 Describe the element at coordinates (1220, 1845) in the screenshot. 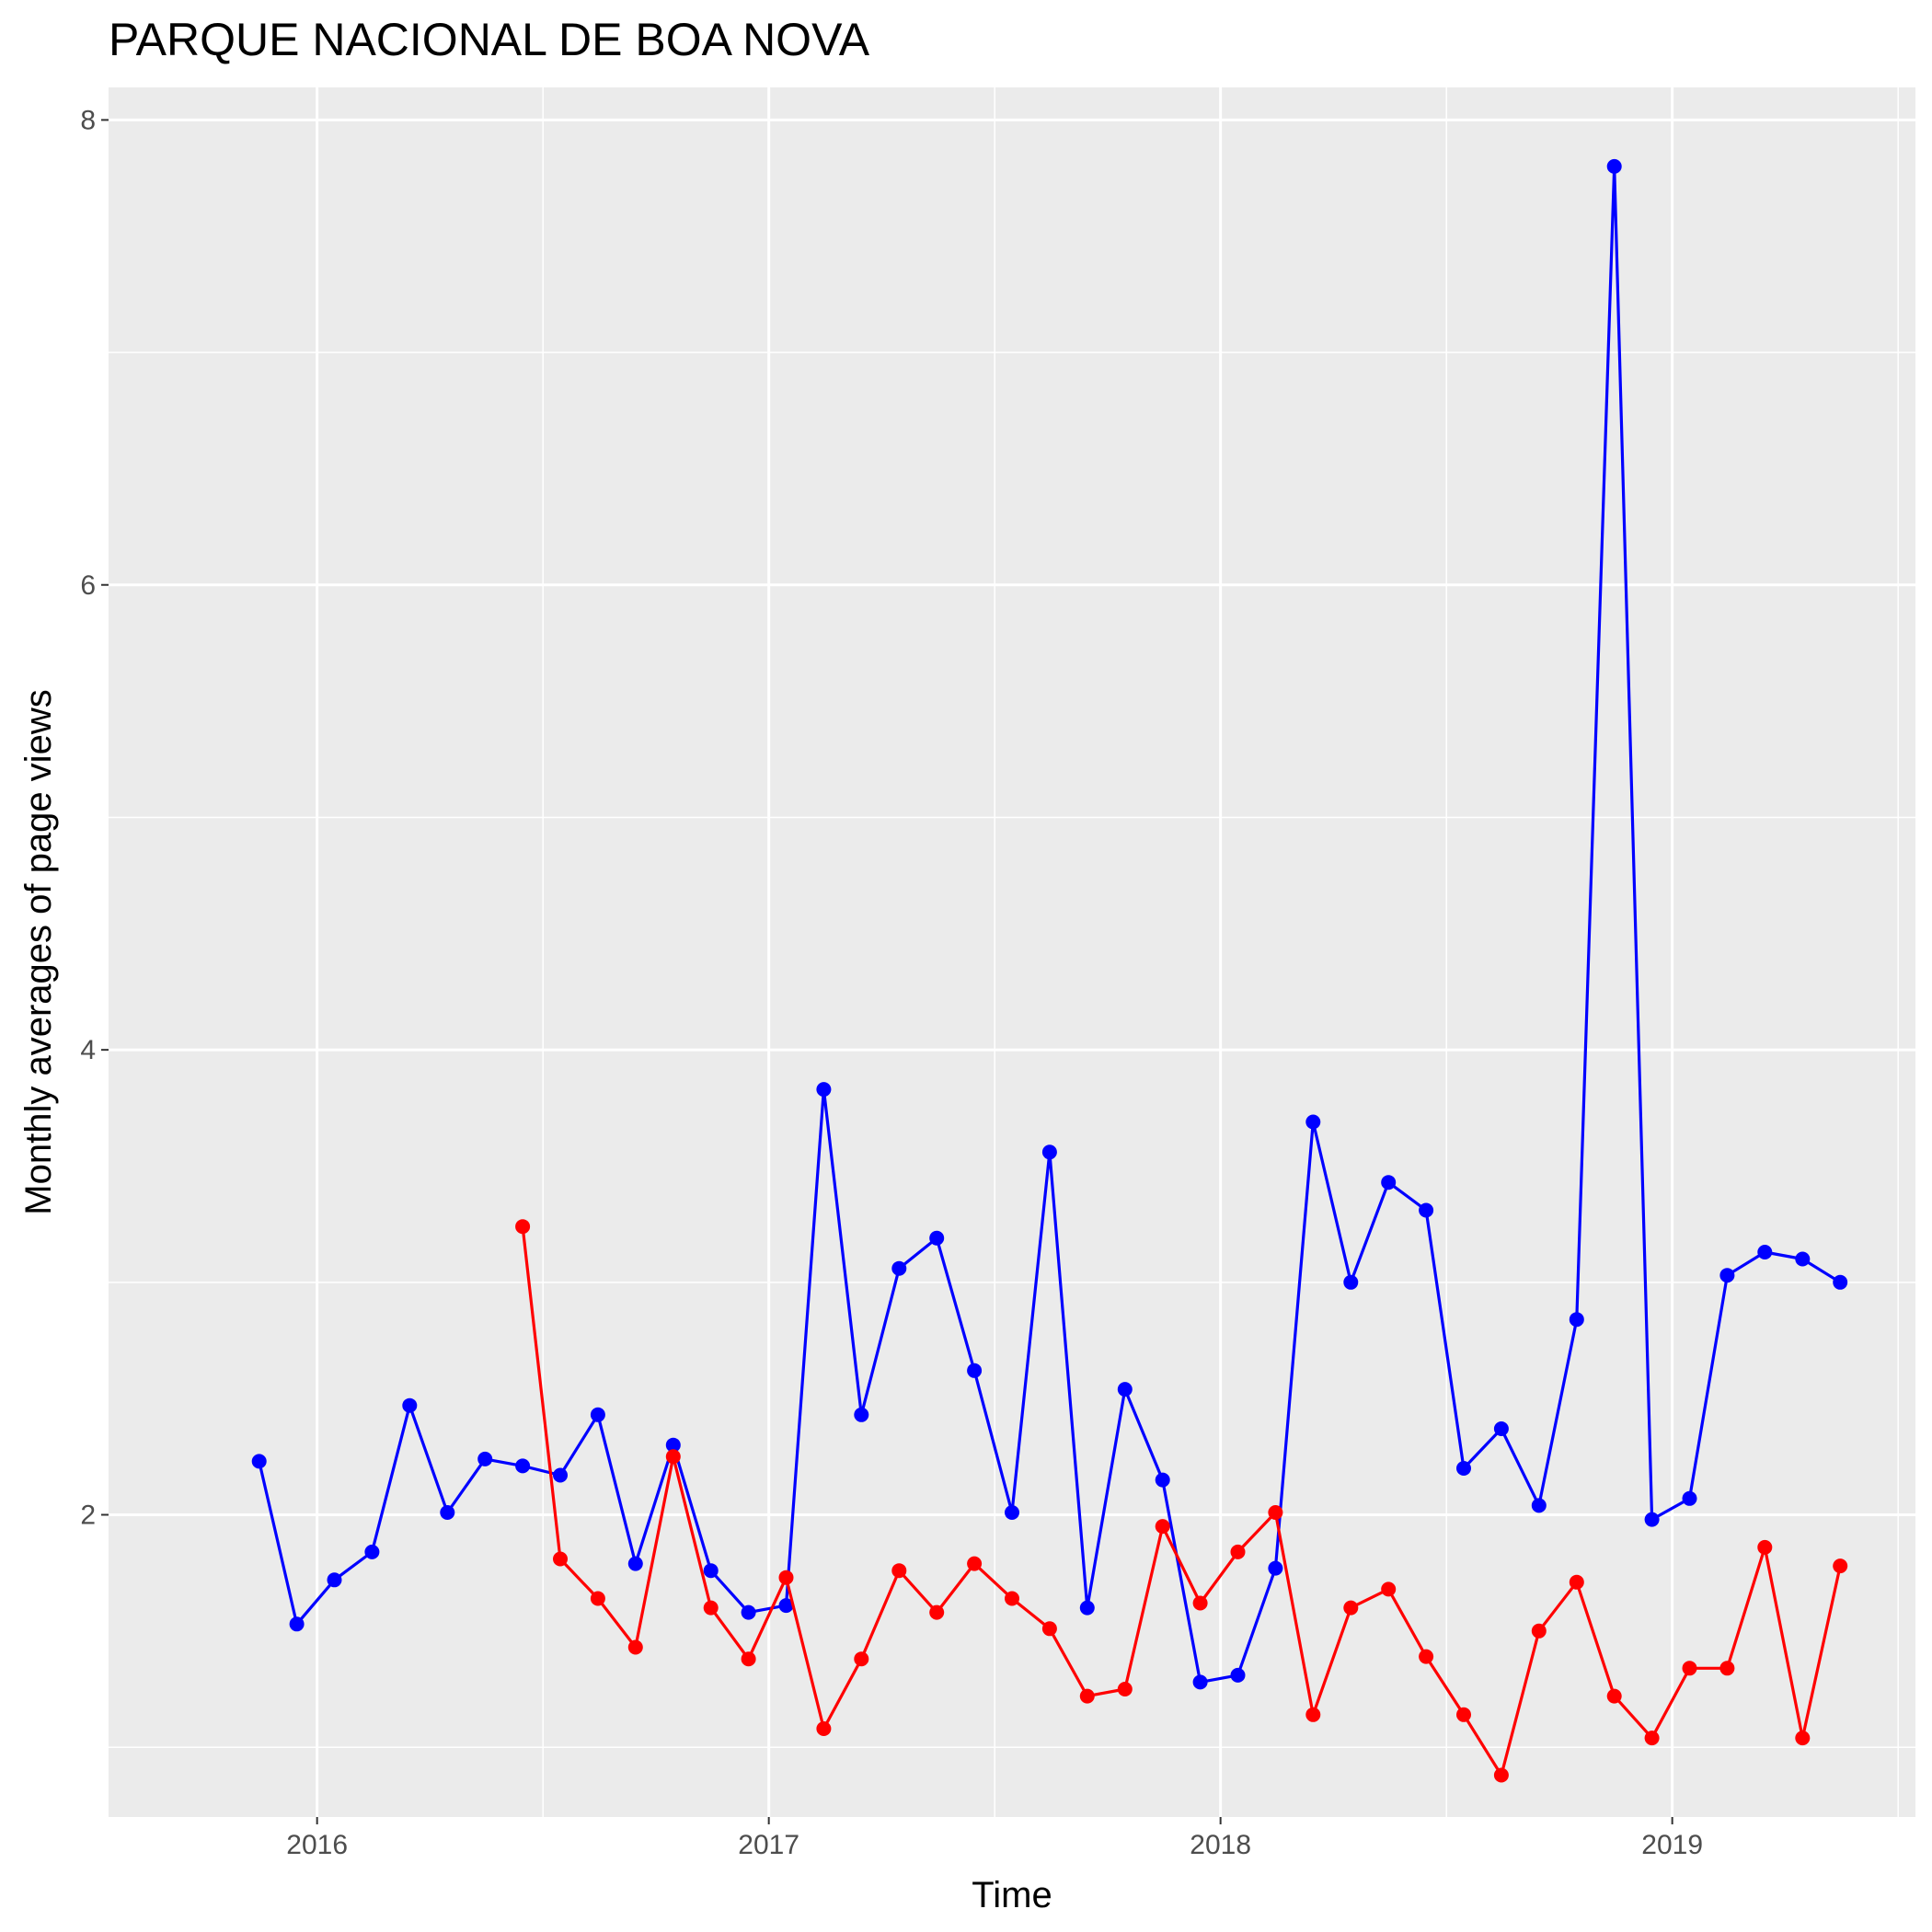

I see `x-tick-label: 2018` at that location.